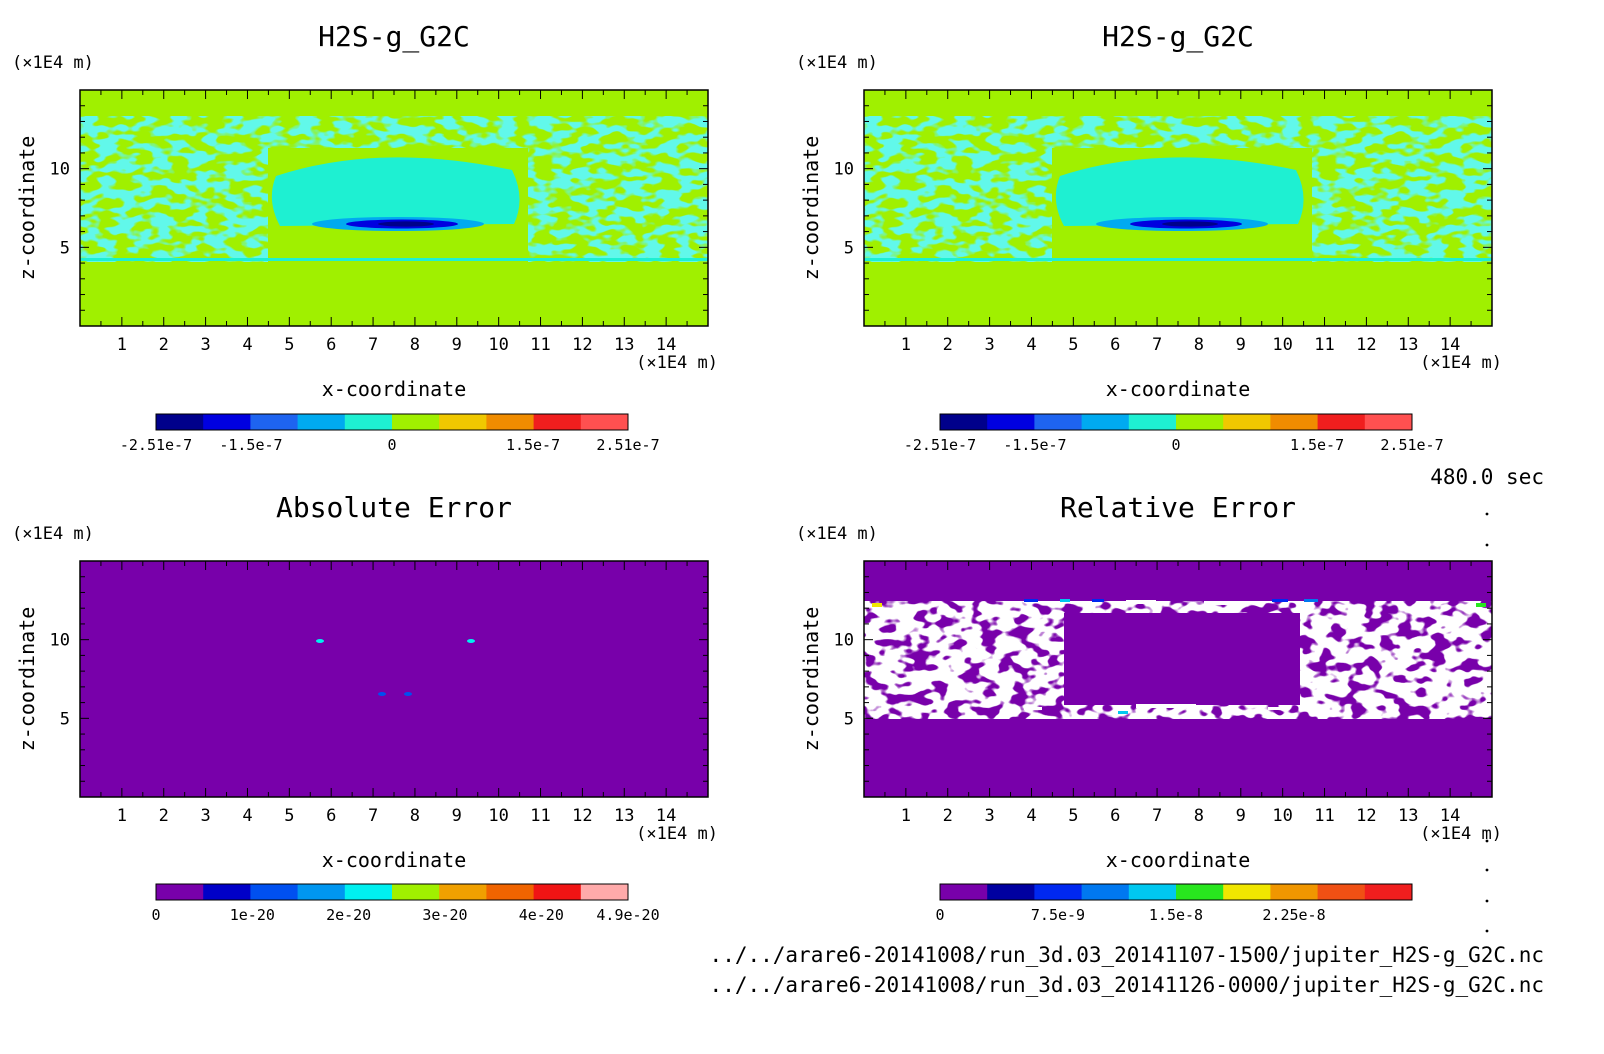 This screenshot has width=1604, height=1054. What do you see at coordinates (1178, 259) in the screenshot?
I see `layer-band` at bounding box center [1178, 259].